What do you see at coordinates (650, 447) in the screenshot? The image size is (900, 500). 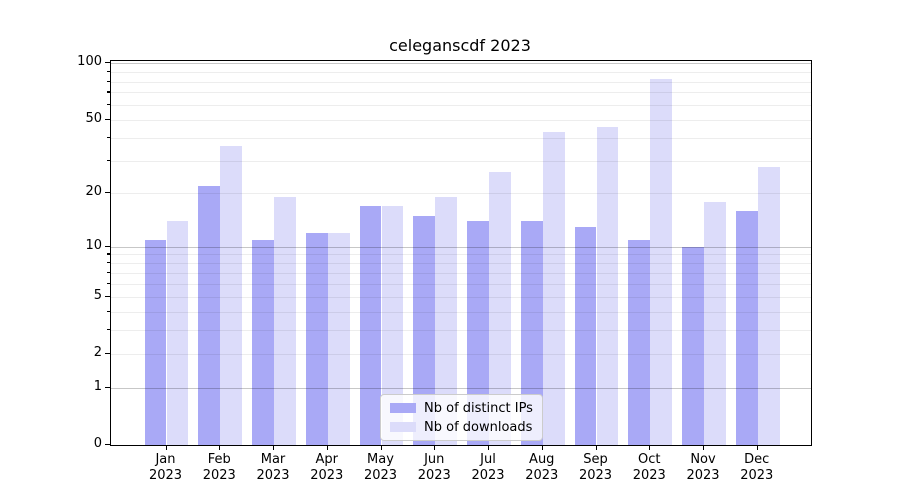 I see `x-tick-mark-oct` at bounding box center [650, 447].